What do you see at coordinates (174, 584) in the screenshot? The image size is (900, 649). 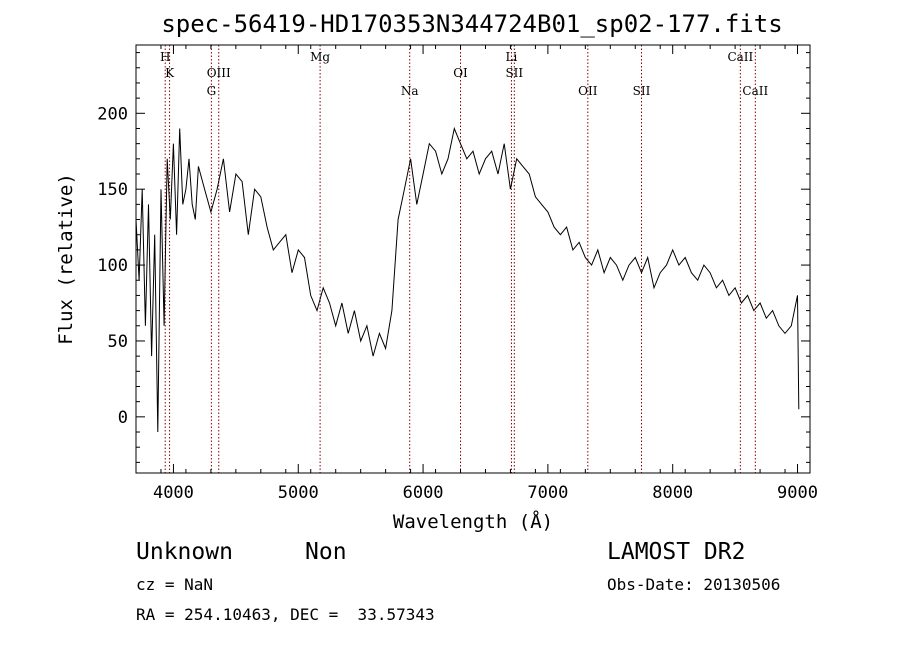 I see `cz-label: cz = NaN` at bounding box center [174, 584].